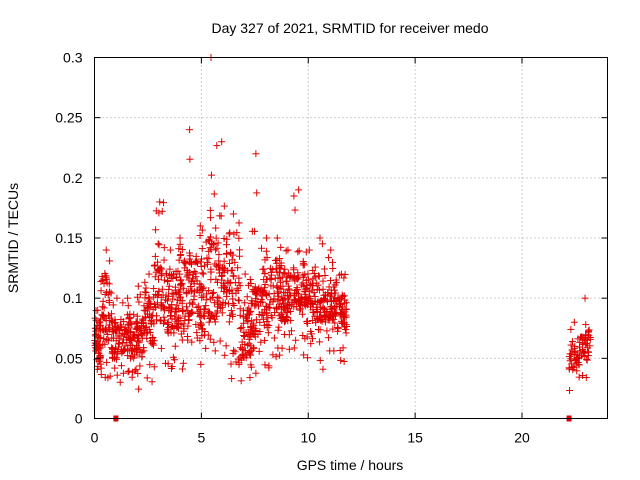 The image size is (640, 480). What do you see at coordinates (201, 438) in the screenshot?
I see `x-tick-label: 5` at bounding box center [201, 438].